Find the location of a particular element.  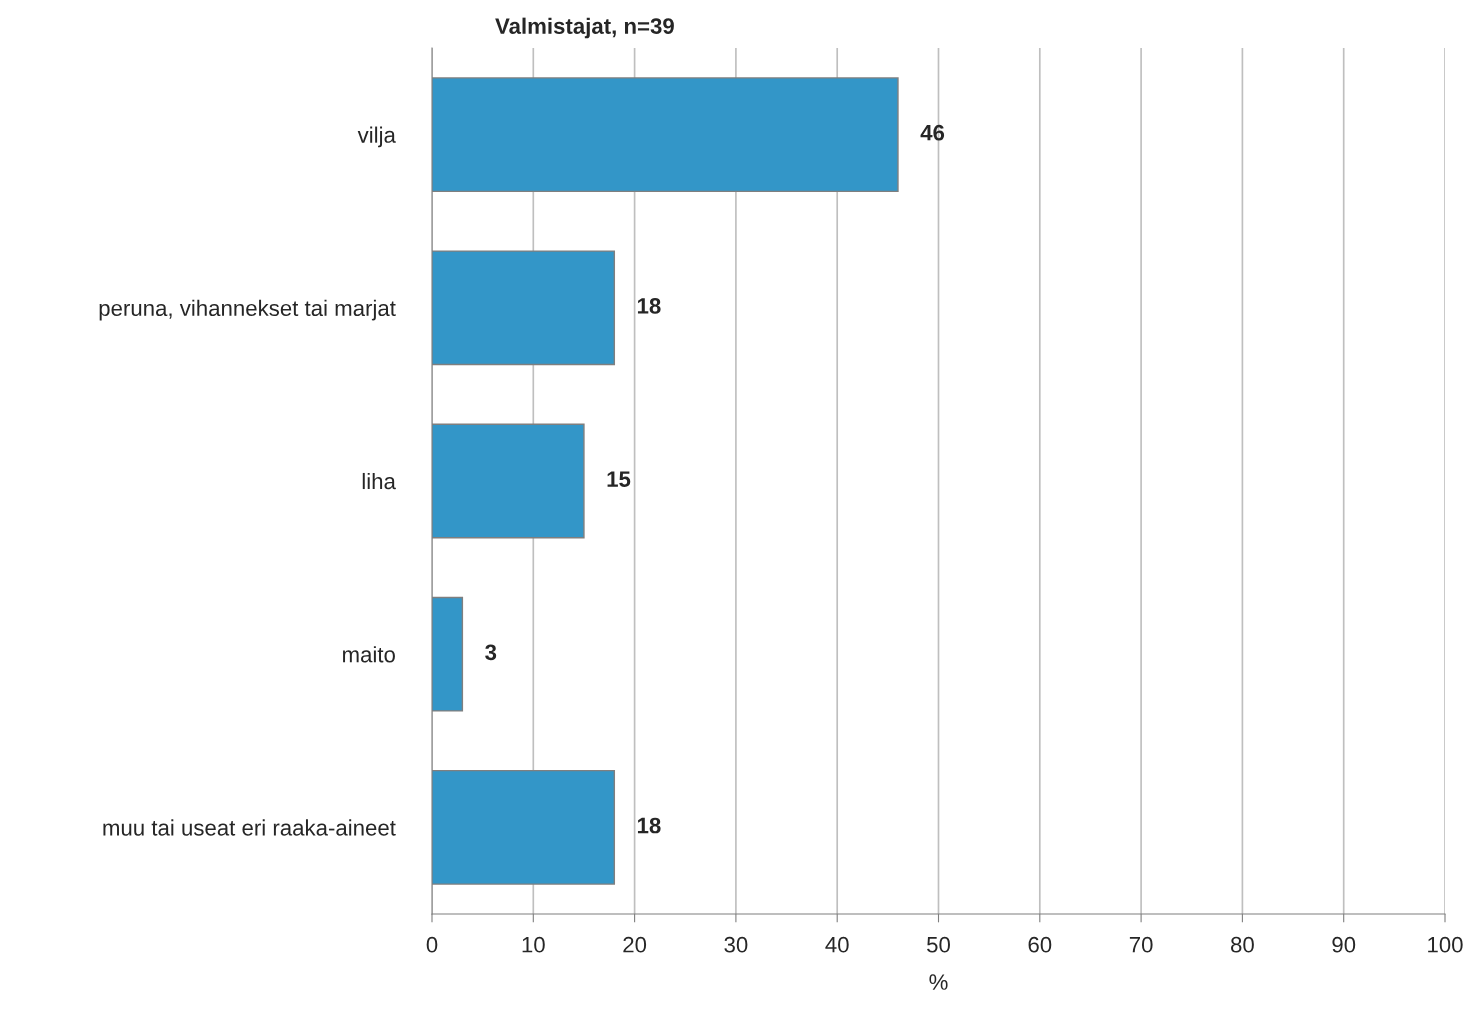

y-tick-label: peruna, vihannekset tai marjat is located at coordinates (247, 310).